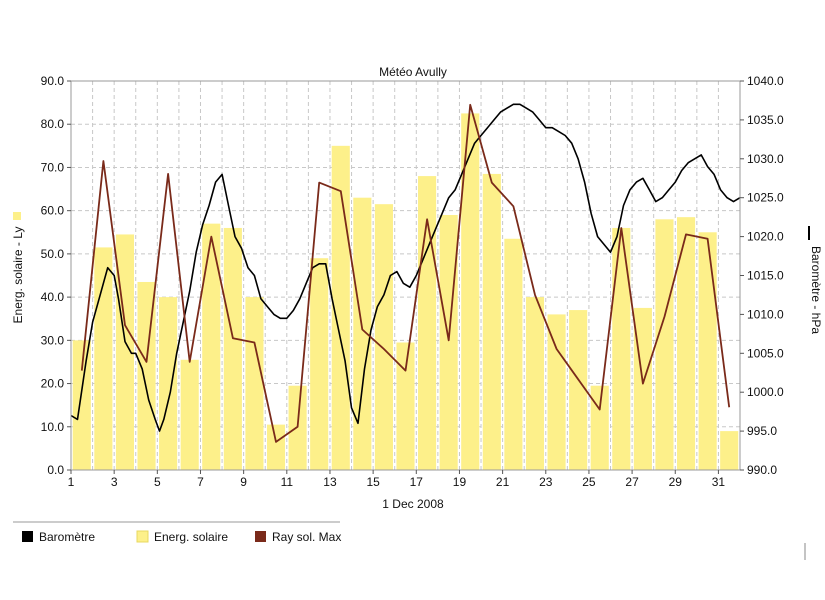 This screenshot has height=600, width=825. Describe the element at coordinates (765, 392) in the screenshot. I see `y-right-tick-label: 1000.0` at that location.